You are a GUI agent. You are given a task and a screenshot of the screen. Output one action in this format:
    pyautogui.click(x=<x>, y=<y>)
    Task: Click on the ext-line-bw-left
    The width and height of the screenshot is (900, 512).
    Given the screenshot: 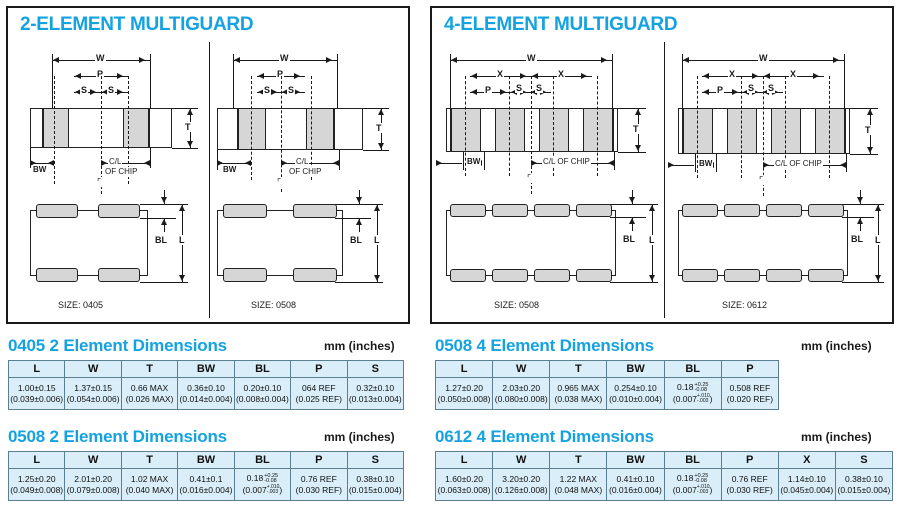 What is the action you would take?
    pyautogui.click(x=30, y=158)
    